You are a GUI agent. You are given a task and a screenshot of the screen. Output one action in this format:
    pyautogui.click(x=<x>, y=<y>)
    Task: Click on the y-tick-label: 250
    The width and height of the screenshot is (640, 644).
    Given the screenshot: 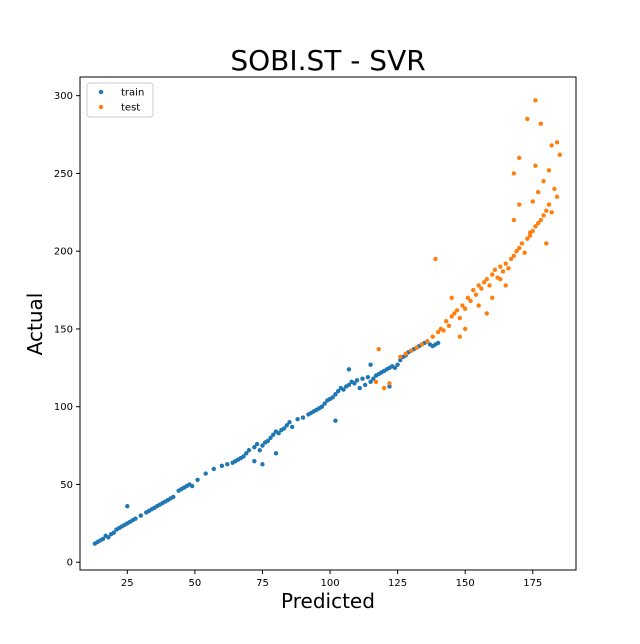 What is the action you would take?
    pyautogui.click(x=63, y=174)
    